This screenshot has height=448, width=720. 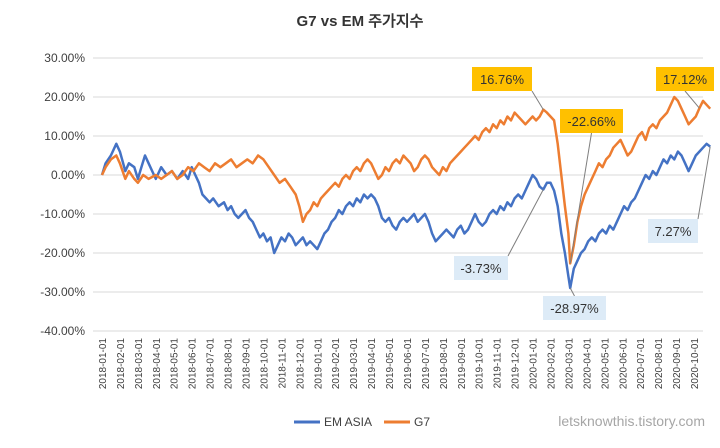 I want to click on x-tick-label: 2020-10-01, so click(x=695, y=364).